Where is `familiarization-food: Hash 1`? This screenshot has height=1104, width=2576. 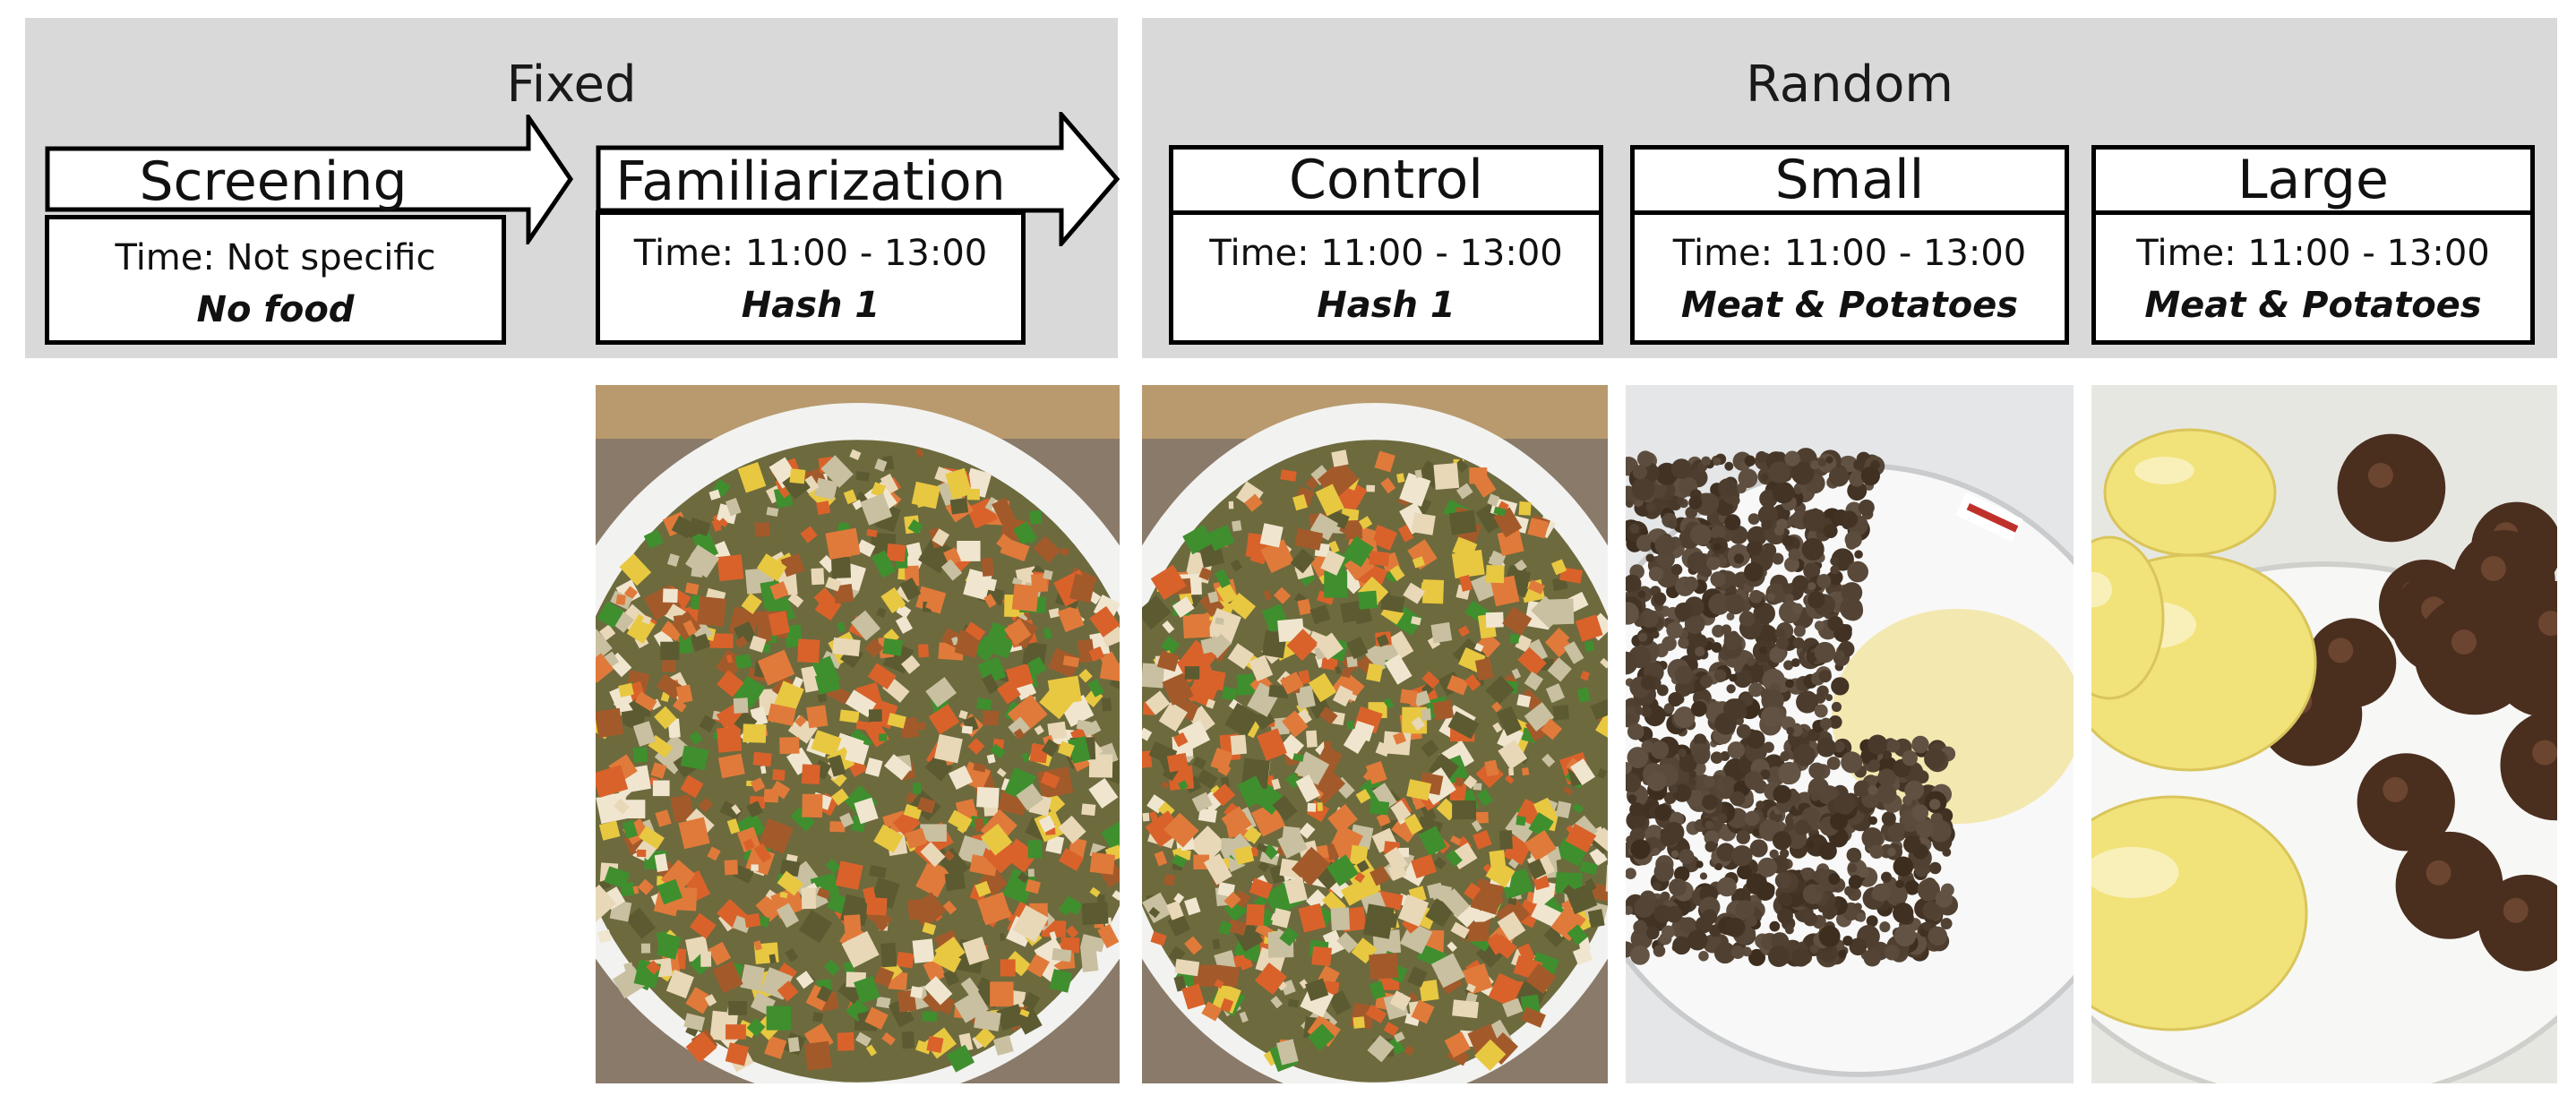
familiarization-food: Hash 1 is located at coordinates (810, 306).